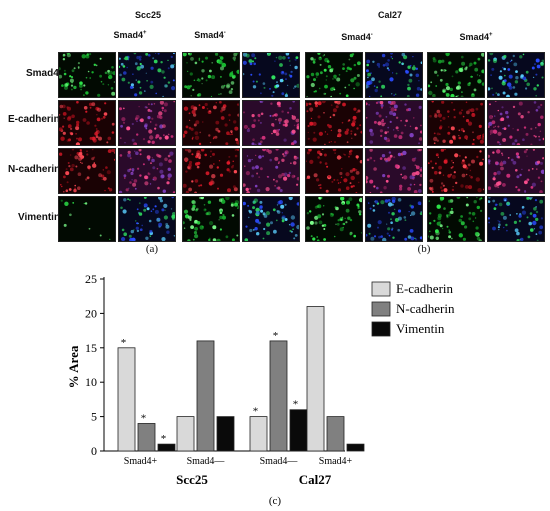  I want to click on group-label-cal27: Cal27, so click(315, 479).